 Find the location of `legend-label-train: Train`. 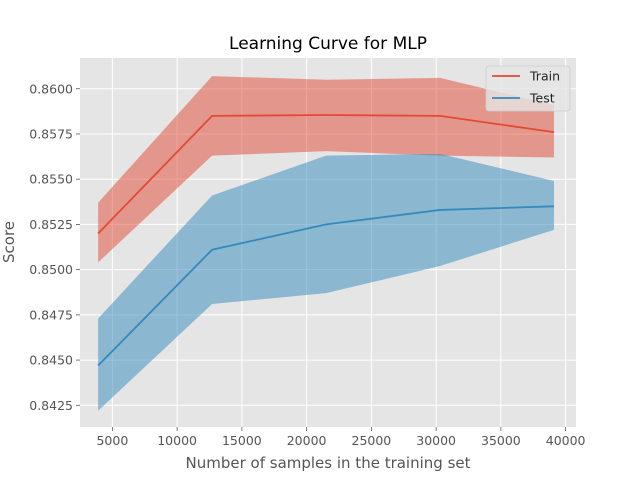

legend-label-train: Train is located at coordinates (544, 76).